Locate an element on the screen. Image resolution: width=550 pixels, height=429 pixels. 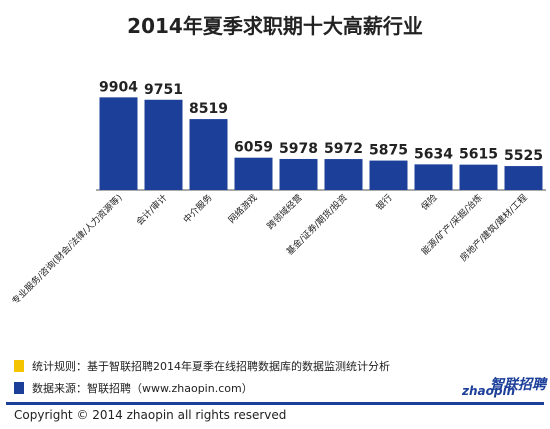
note-rule-row: 统计规则：基于智联招聘2014年夏季在线招聘数据库的数据监测统计分析 is located at coordinates (202, 366).